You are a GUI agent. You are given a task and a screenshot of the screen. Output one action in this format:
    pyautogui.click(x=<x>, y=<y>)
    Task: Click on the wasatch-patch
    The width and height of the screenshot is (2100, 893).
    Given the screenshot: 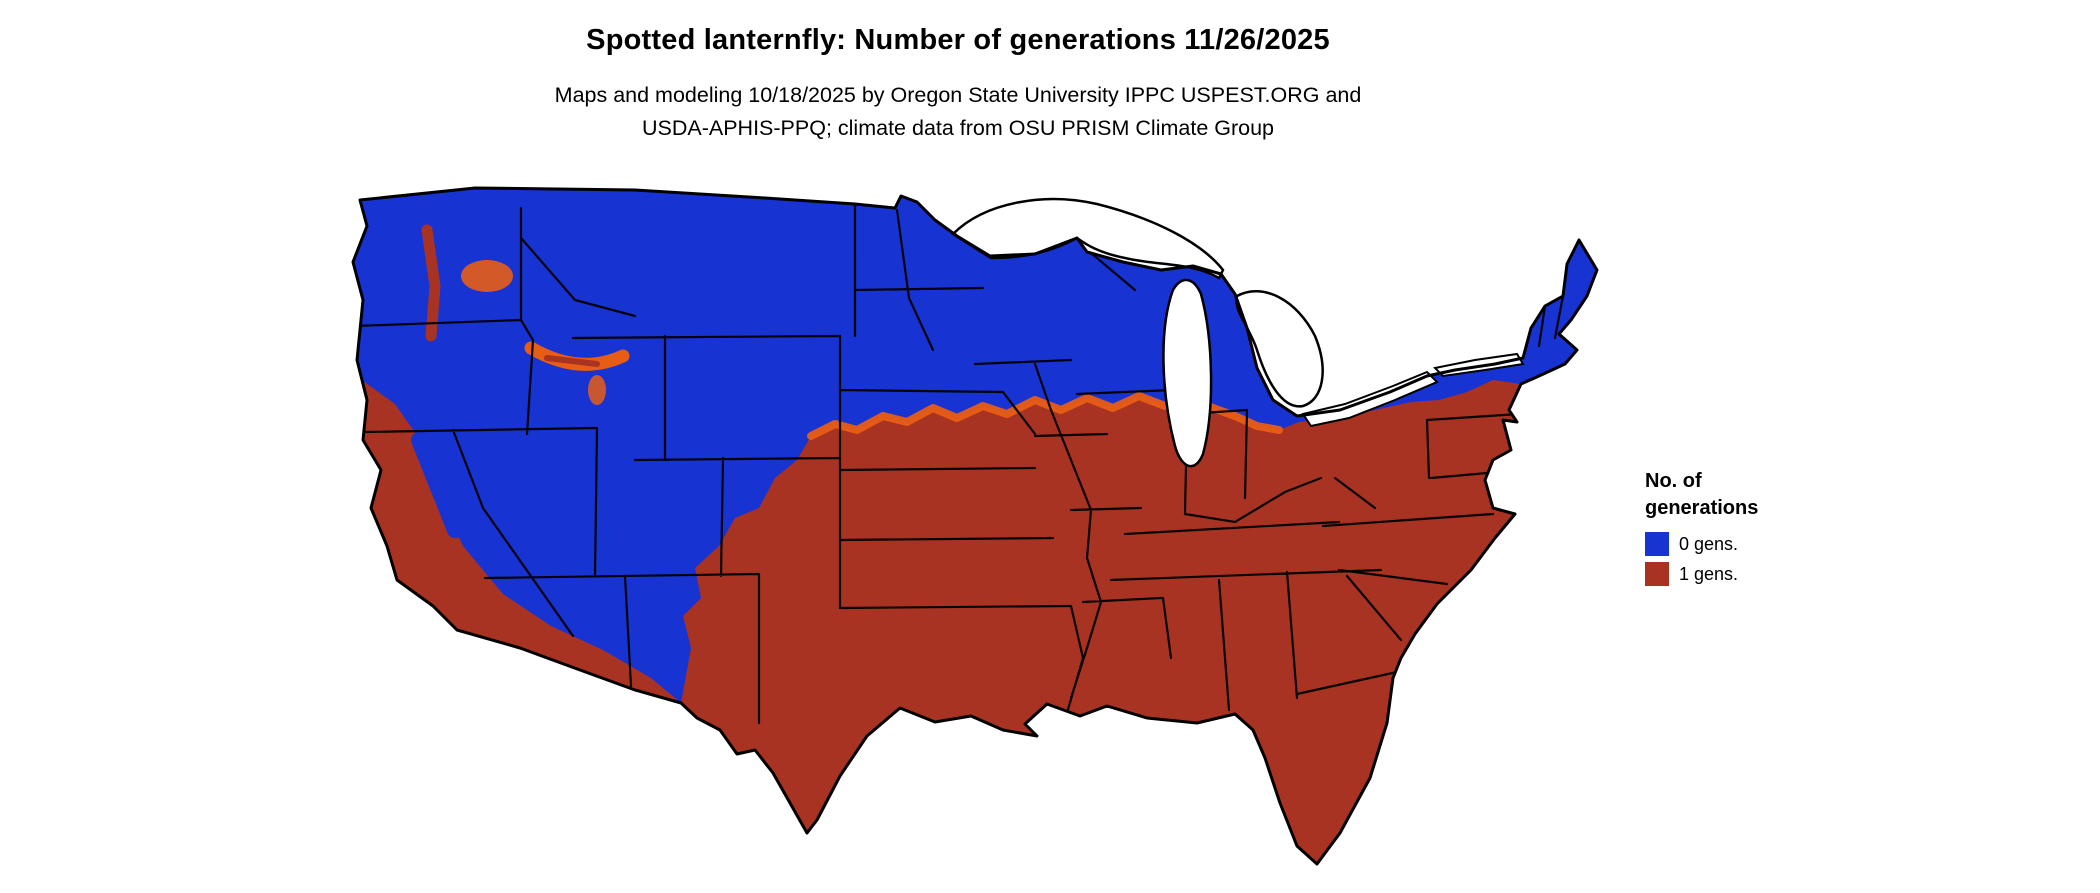 What is the action you would take?
    pyautogui.click(x=597, y=390)
    